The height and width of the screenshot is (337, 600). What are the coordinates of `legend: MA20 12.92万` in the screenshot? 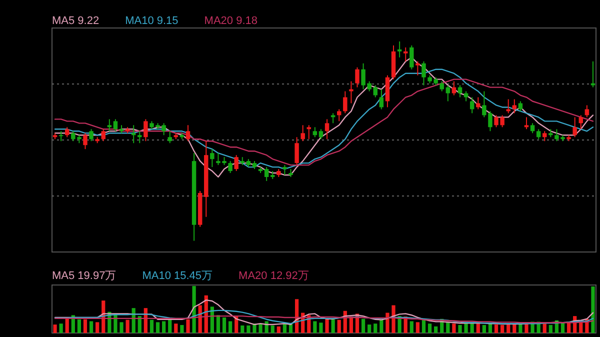 It's located at (273, 276).